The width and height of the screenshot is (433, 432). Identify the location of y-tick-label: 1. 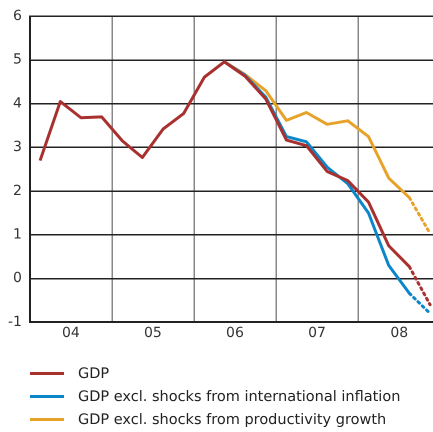
(17, 234).